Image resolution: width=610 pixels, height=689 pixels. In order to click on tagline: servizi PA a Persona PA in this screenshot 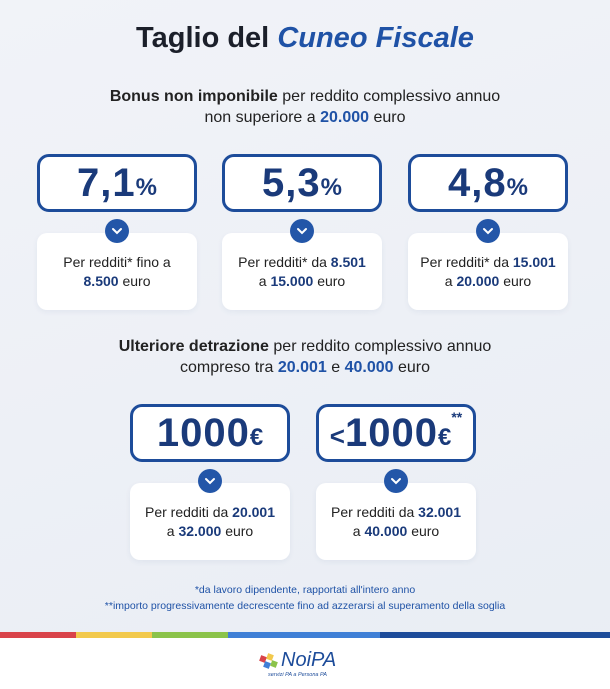, I will do `click(297, 675)`.